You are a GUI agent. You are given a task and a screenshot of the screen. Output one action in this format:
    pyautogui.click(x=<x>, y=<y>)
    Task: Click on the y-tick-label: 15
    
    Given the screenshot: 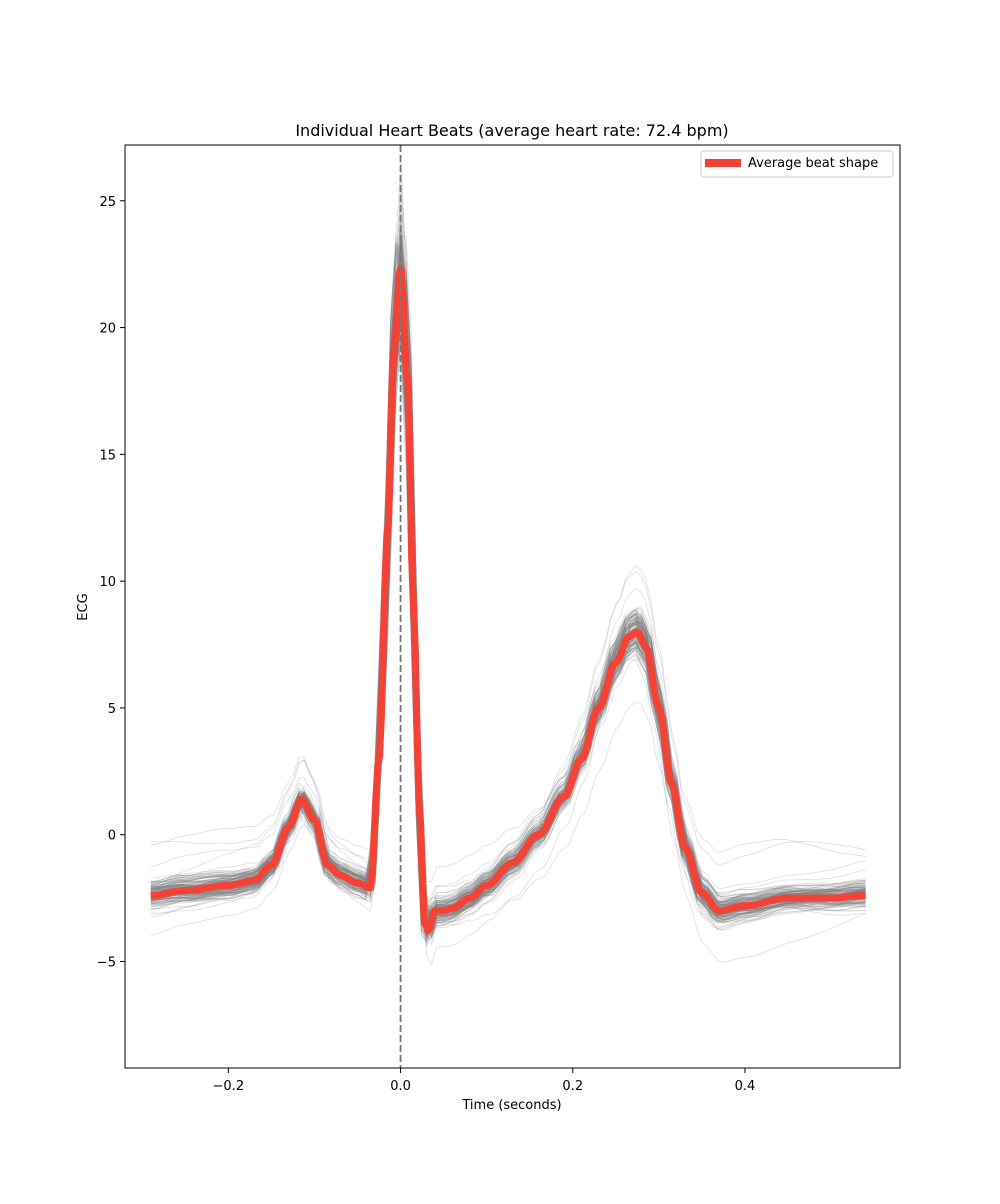 What is the action you would take?
    pyautogui.click(x=107, y=455)
    